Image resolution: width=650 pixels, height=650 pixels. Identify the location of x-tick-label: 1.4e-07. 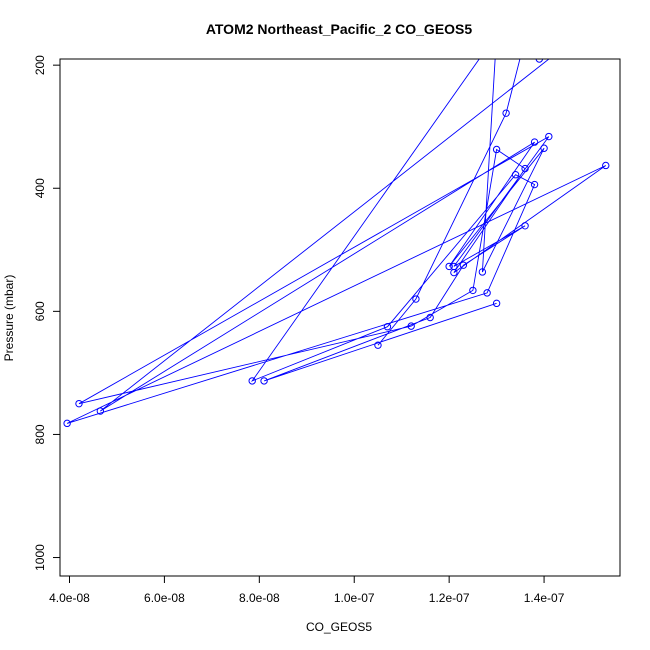
(544, 598).